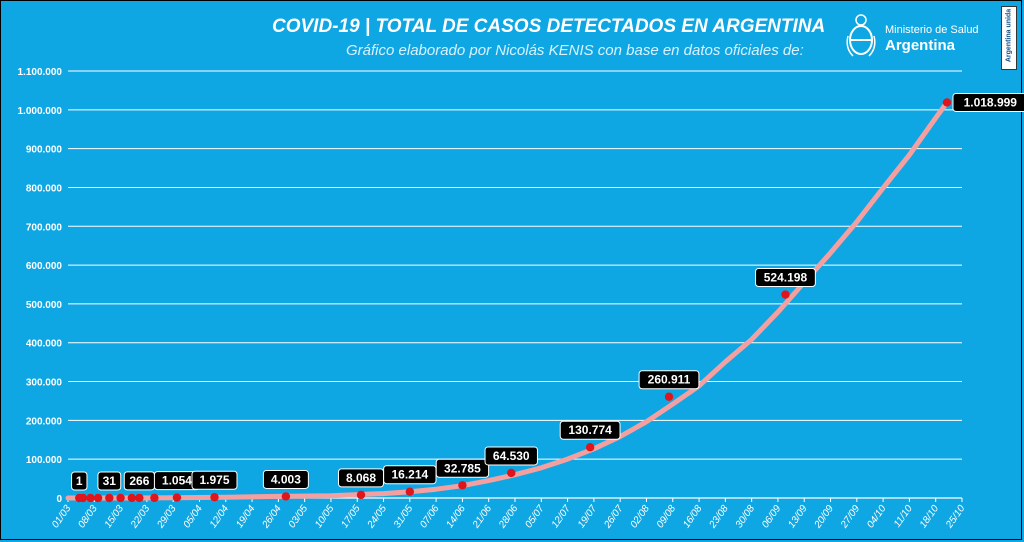 The width and height of the screenshot is (1024, 542). What do you see at coordinates (377, 517) in the screenshot?
I see `x-tick-label: 24/05` at bounding box center [377, 517].